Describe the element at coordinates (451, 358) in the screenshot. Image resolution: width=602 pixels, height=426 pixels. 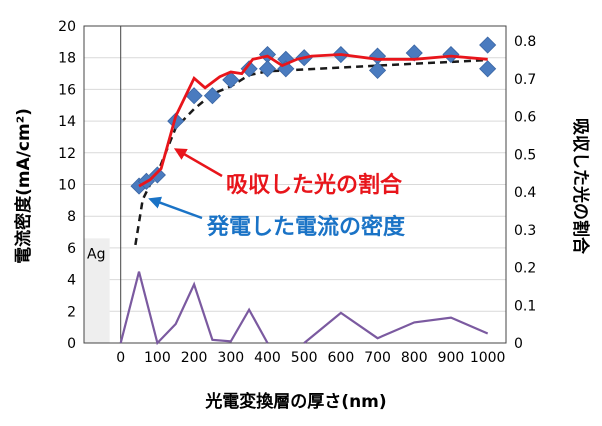
I see `x-tick-label: 900` at that location.